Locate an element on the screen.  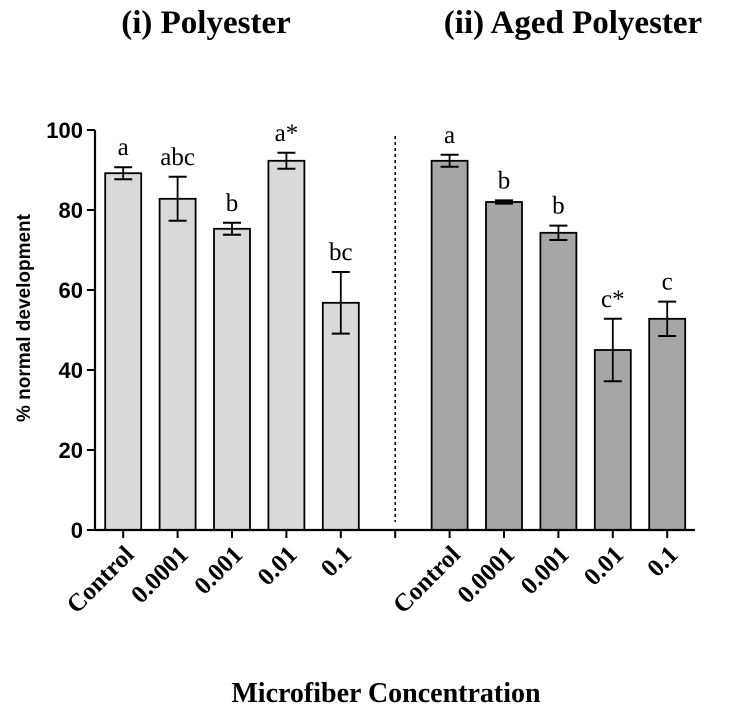
y-tick-label: 20 is located at coordinates (71, 450).